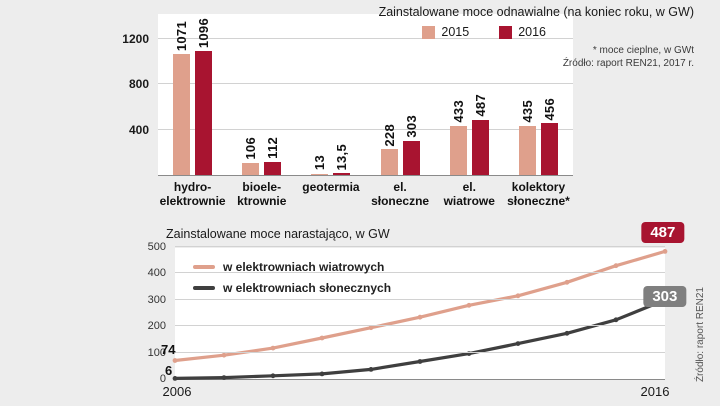 The image size is (720, 406). Describe the element at coordinates (138, 84) in the screenshot. I see `bar-y-tick-label: 800` at that location.